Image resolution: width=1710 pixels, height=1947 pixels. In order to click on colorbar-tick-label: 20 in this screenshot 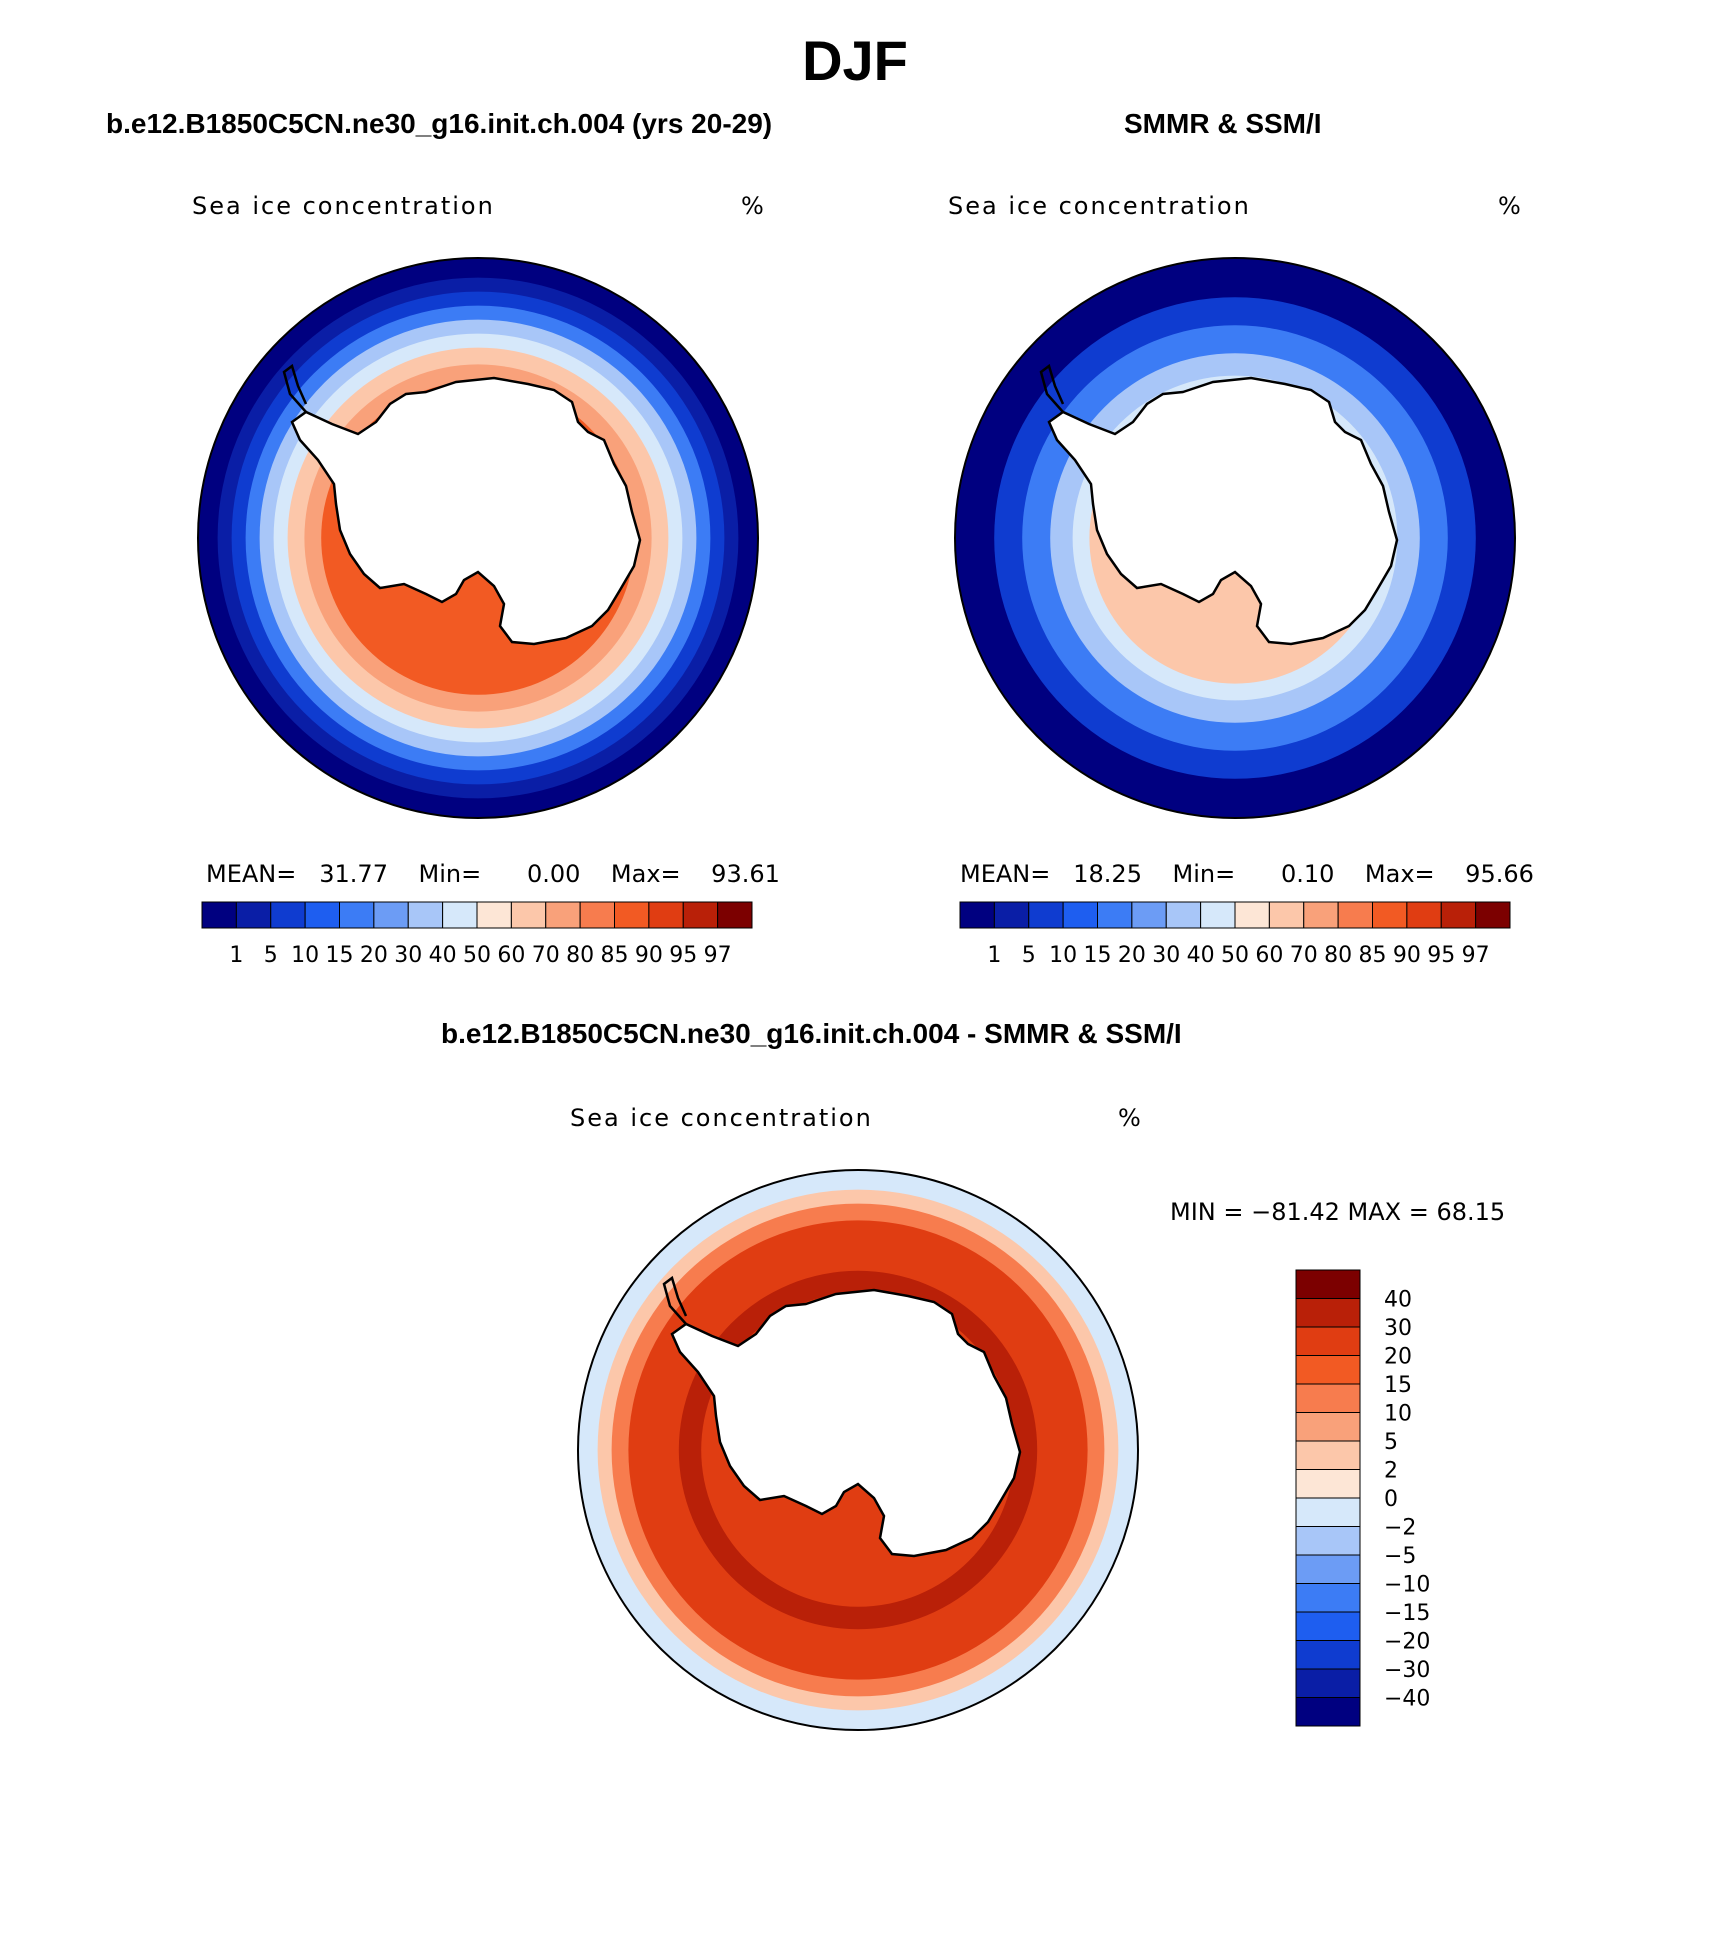, I will do `click(1132, 955)`.